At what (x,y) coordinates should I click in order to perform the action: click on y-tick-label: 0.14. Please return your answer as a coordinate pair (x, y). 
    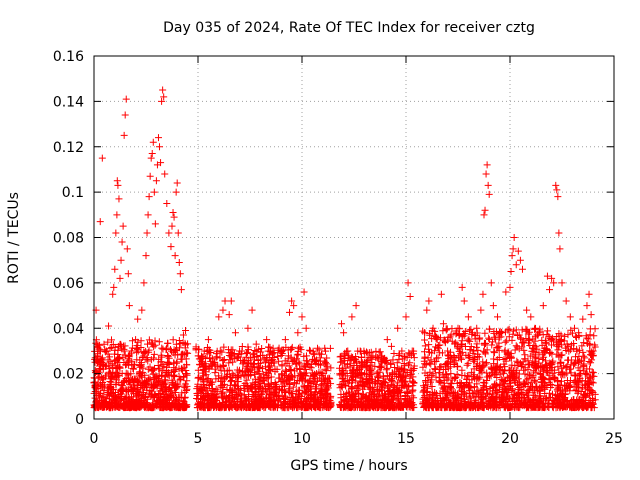
    Looking at the image, I should click on (68, 102).